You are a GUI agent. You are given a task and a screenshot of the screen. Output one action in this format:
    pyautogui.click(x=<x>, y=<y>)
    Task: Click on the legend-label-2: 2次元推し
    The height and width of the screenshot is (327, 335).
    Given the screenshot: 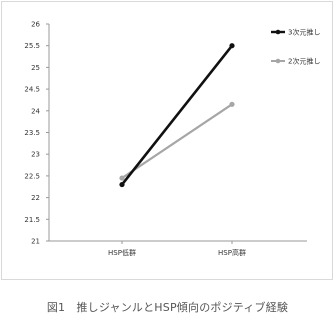 What is the action you would take?
    pyautogui.click(x=304, y=61)
    